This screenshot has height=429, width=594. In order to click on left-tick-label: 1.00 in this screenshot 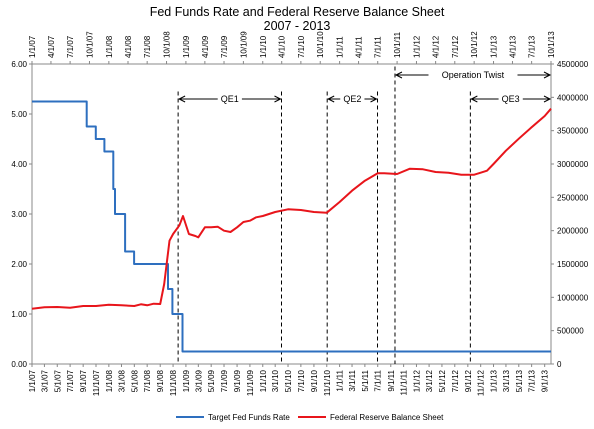, I will do `click(19, 314)`.